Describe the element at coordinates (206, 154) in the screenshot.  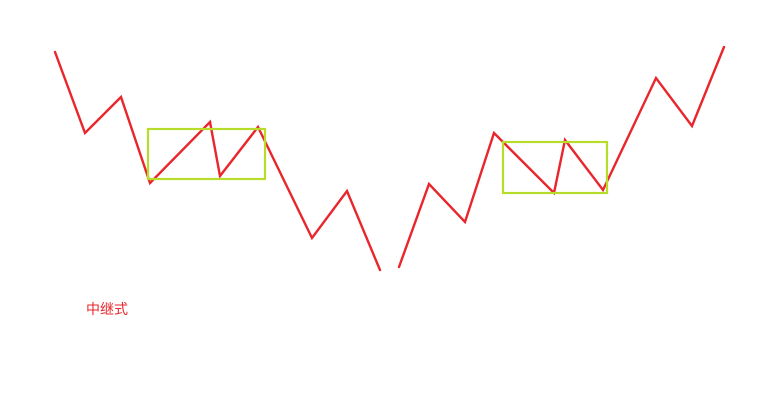
I see `left-consolidation-box` at that location.